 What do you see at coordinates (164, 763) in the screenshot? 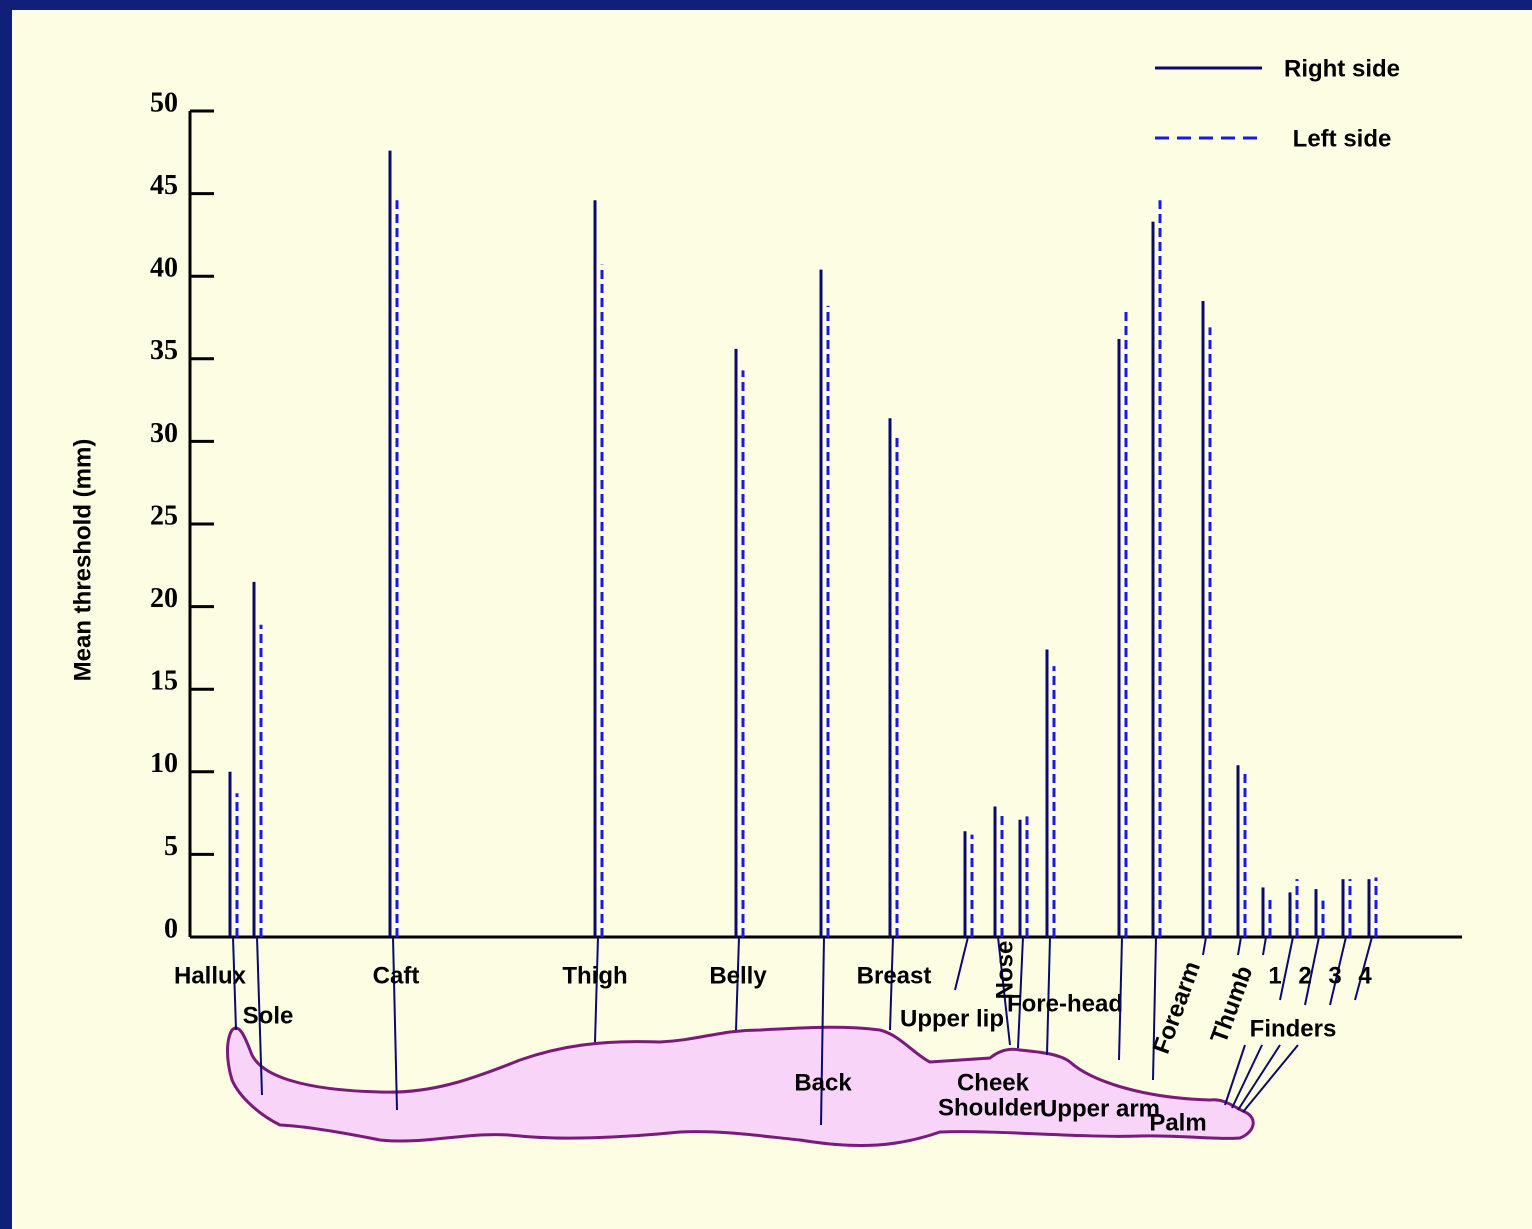
I see `y-tick-label: 10` at bounding box center [164, 763].